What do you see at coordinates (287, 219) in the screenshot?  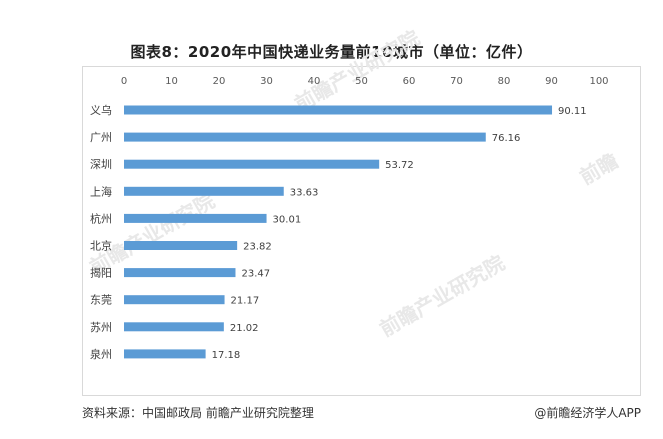 I see `data-label: 30.01` at bounding box center [287, 219].